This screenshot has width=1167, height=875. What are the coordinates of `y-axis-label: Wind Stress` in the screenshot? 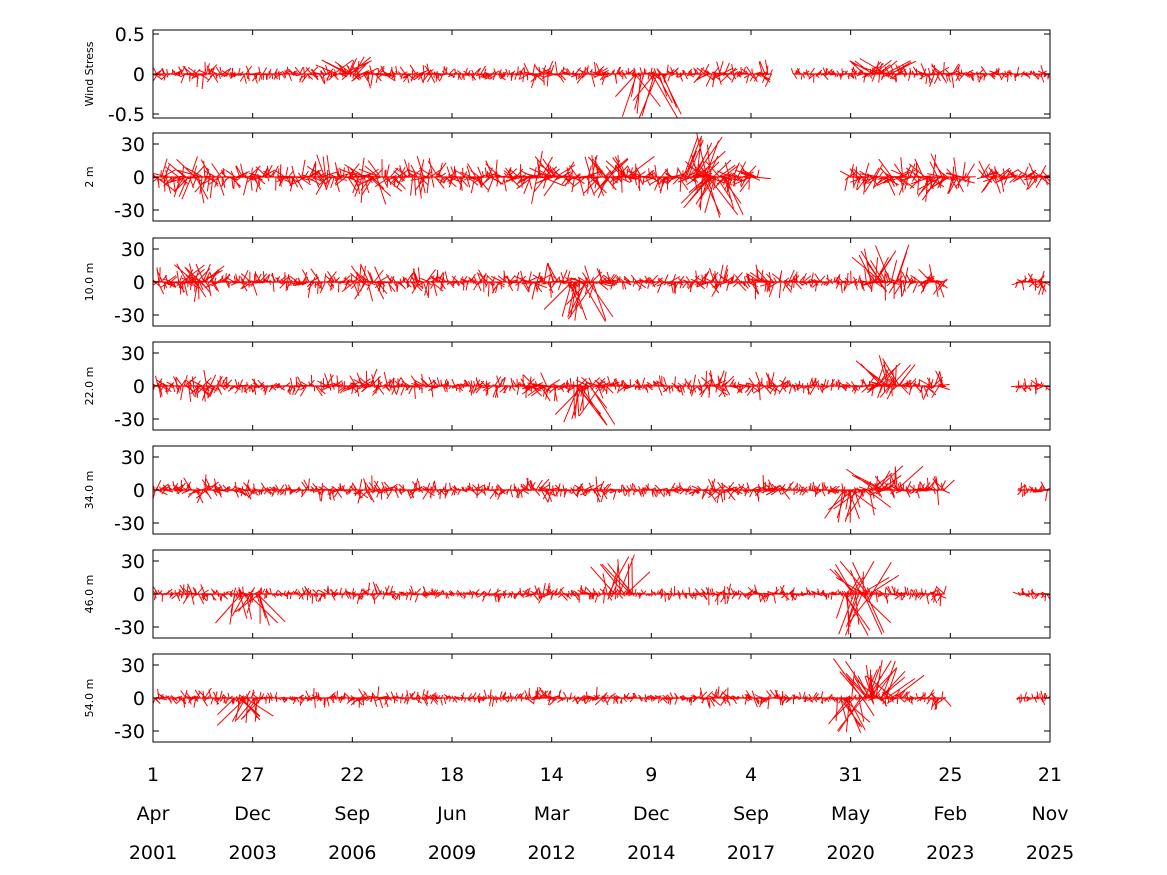 It's located at (89, 73).